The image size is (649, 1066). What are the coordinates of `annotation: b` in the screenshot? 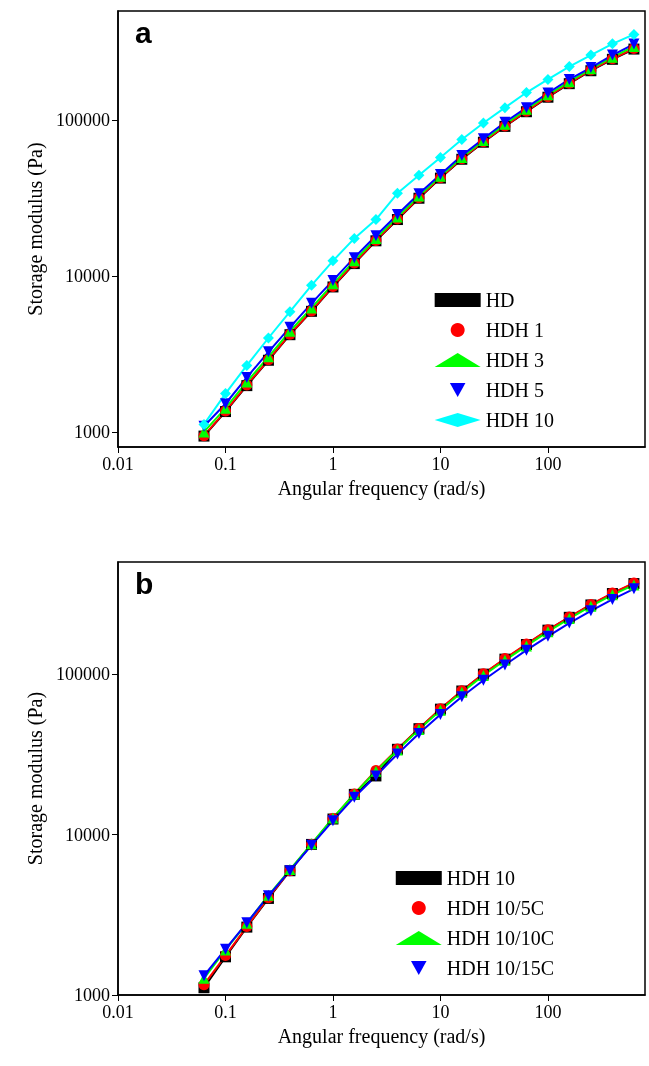 It's located at (144, 583).